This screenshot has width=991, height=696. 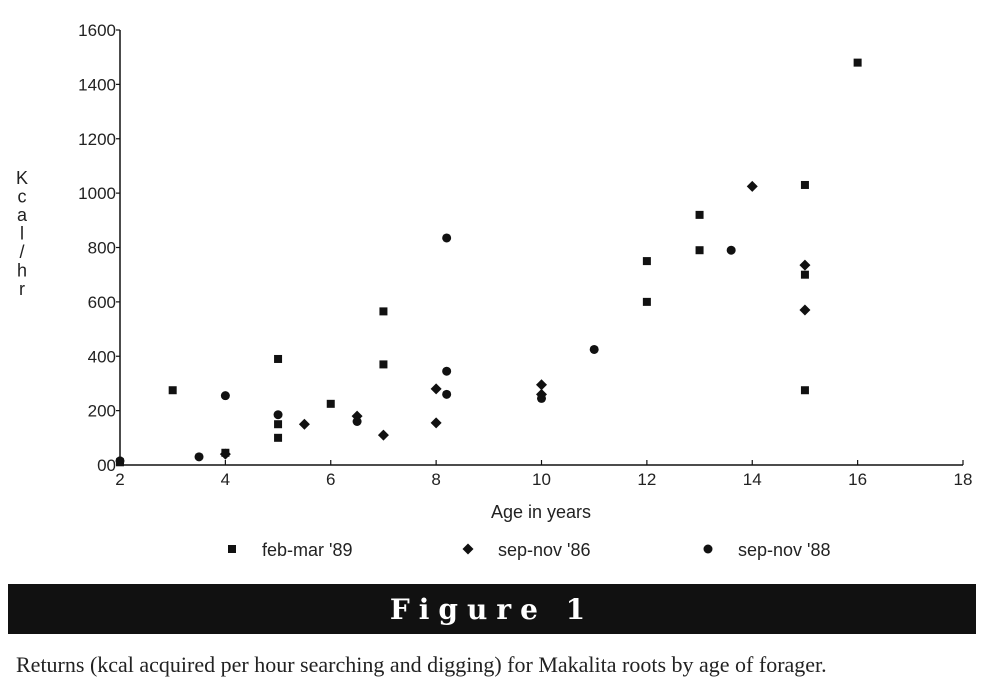 What do you see at coordinates (102, 356) in the screenshot?
I see `y-tick-label: 400` at bounding box center [102, 356].